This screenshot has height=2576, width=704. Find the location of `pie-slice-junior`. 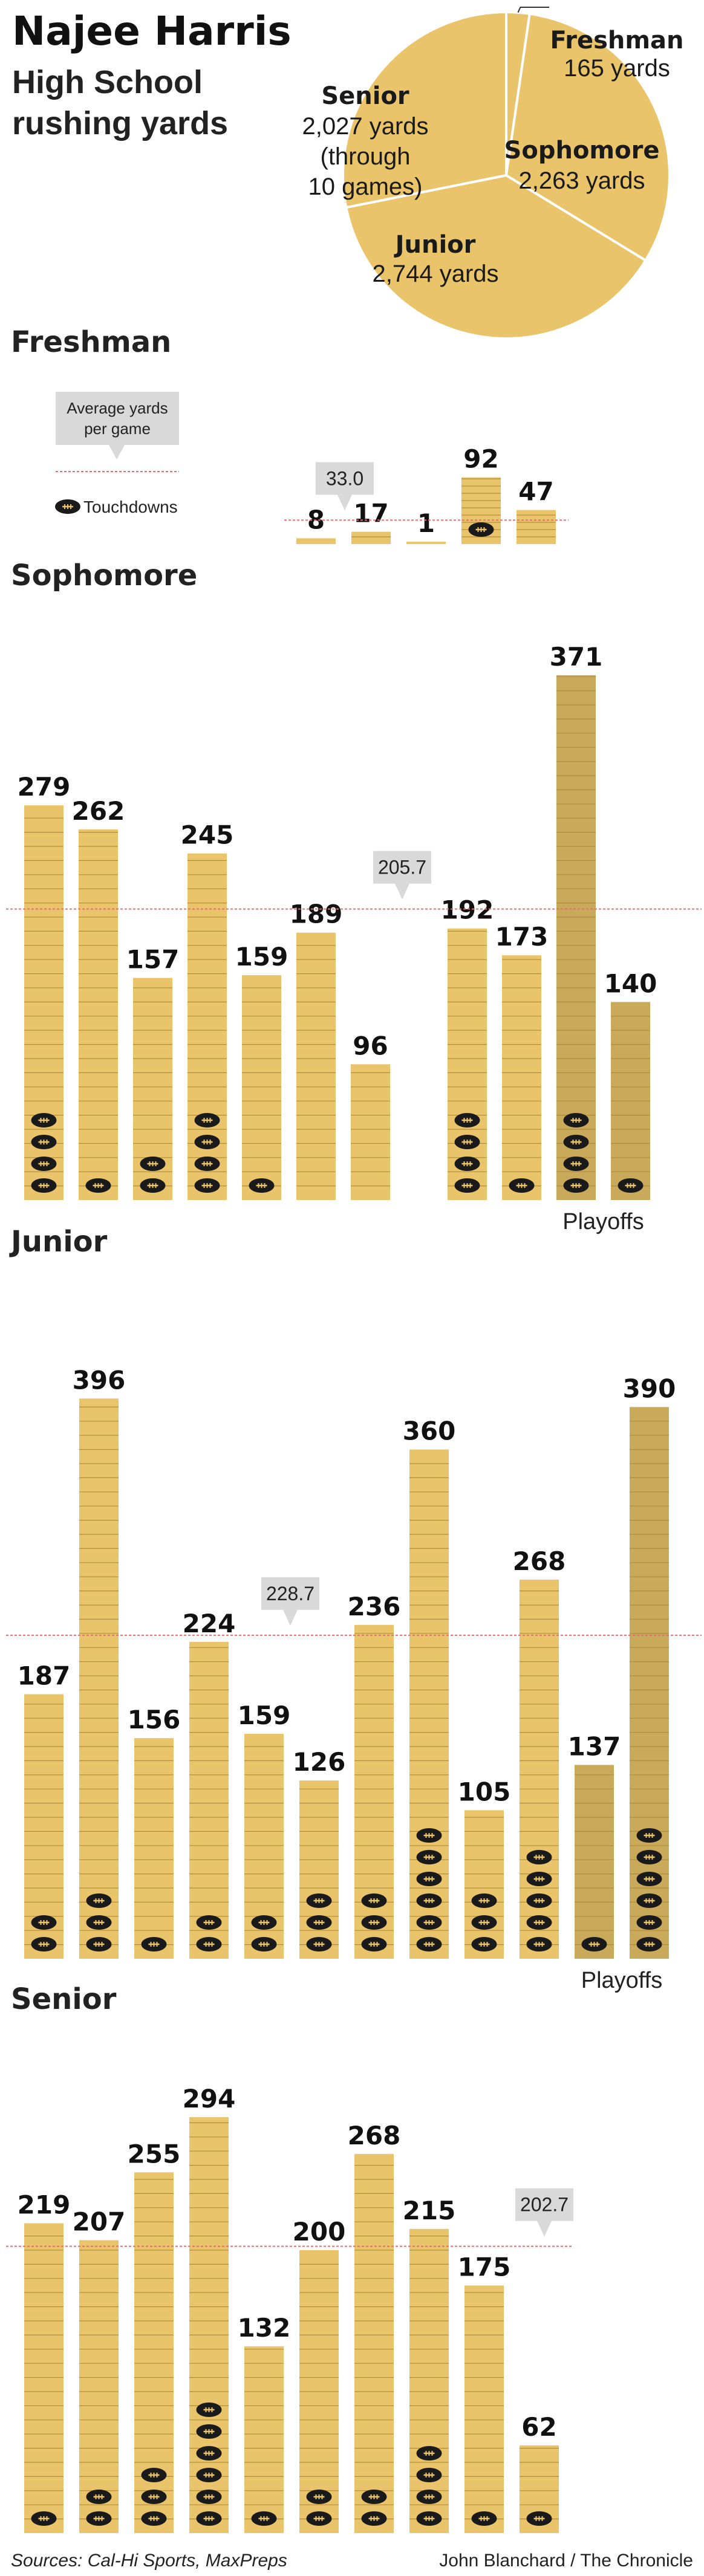

pie-slice-junior is located at coordinates (496, 257).